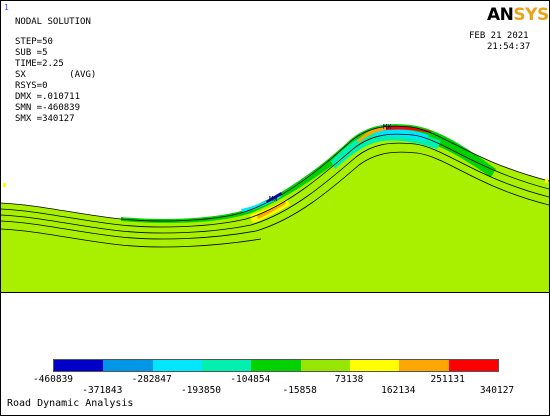 The image size is (550, 416). I want to click on max-marker-label: MX, so click(387, 127).